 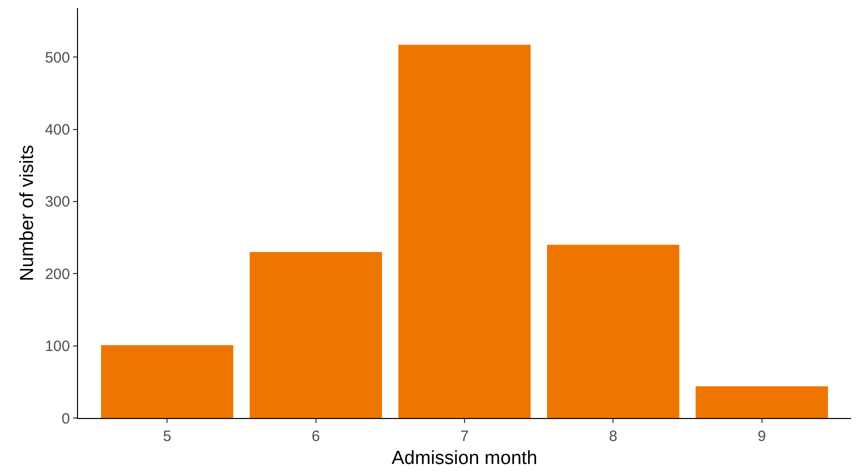 I want to click on y-tick-label: 100, so click(x=57, y=347).